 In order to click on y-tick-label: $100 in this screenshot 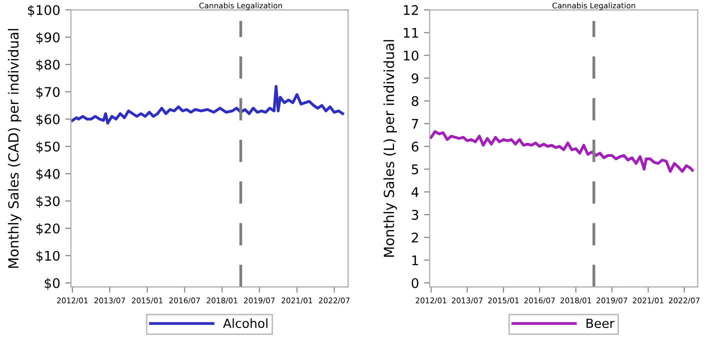, I will do `click(44, 10)`.